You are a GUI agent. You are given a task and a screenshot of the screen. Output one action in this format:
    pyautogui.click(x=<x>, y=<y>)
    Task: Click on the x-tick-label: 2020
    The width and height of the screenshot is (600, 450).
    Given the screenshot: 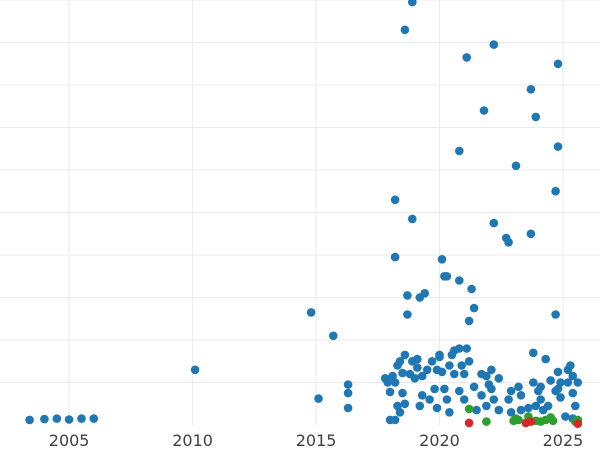 What is the action you would take?
    pyautogui.click(x=439, y=440)
    